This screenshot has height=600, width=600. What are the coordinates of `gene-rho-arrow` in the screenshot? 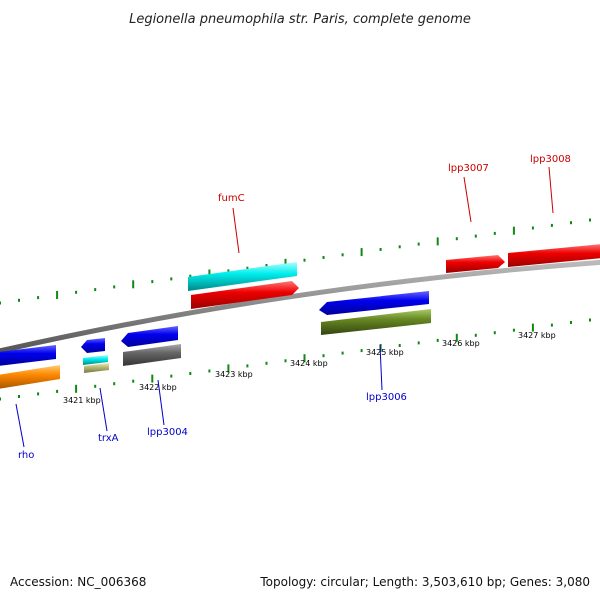 It's located at (28, 355).